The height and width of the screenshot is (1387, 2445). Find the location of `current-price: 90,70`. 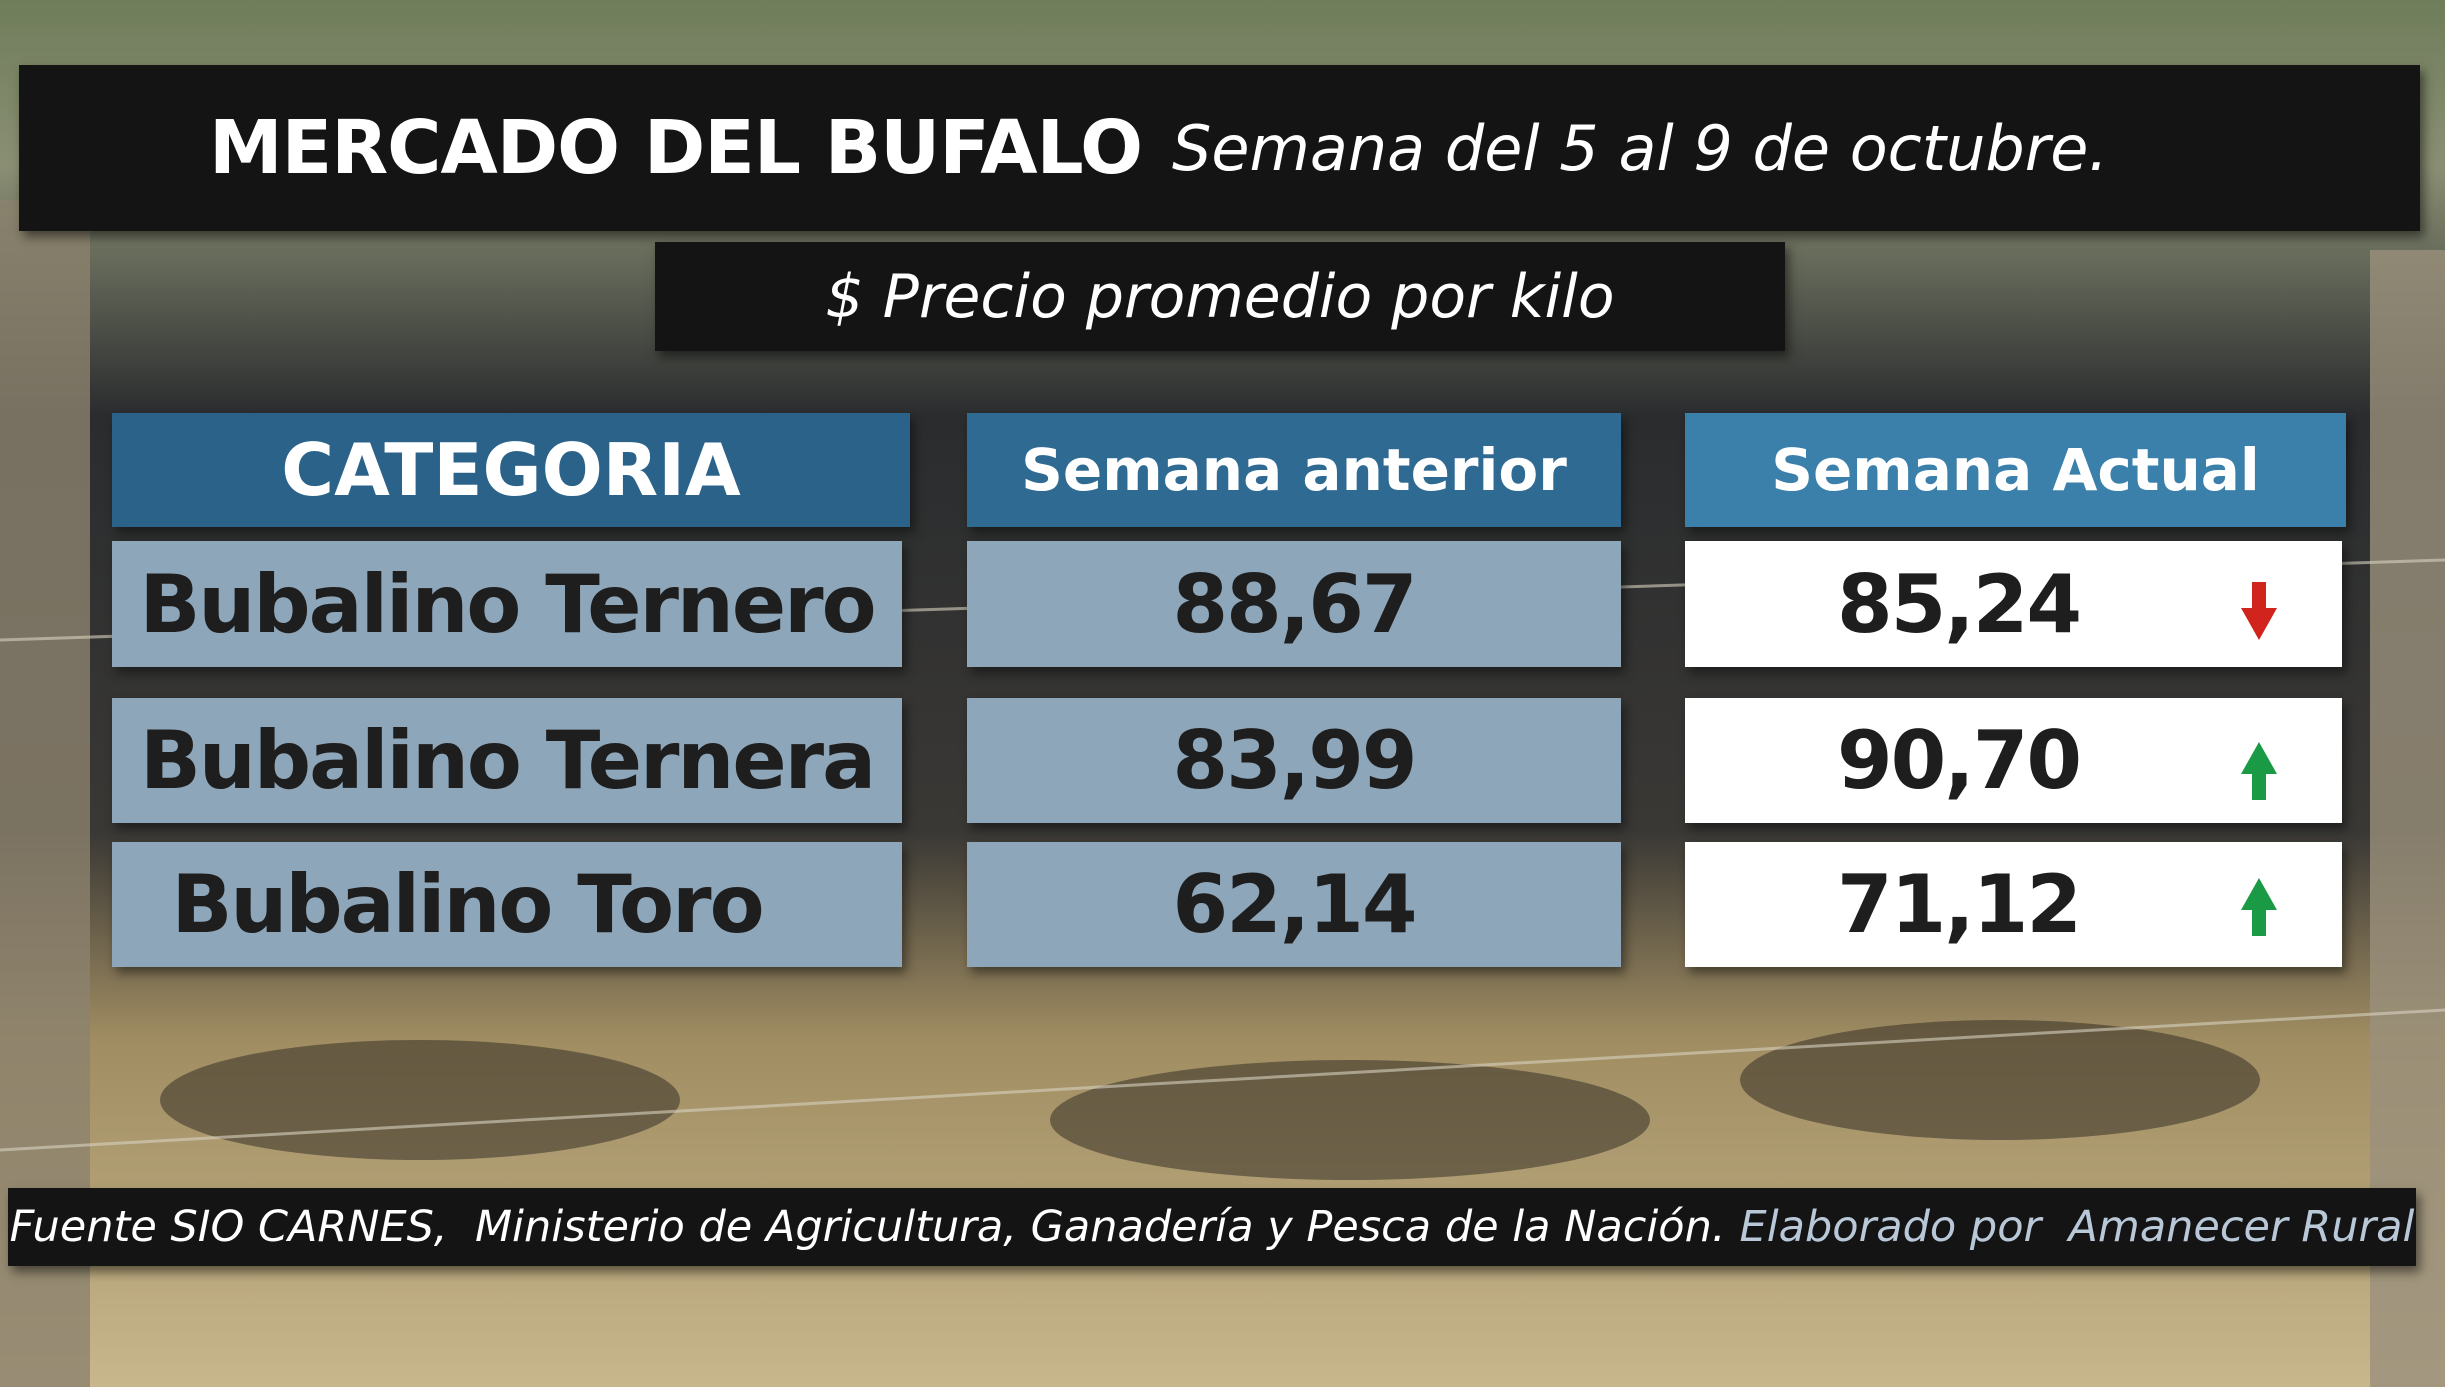

current-price: 90,70 is located at coordinates (2013, 760).